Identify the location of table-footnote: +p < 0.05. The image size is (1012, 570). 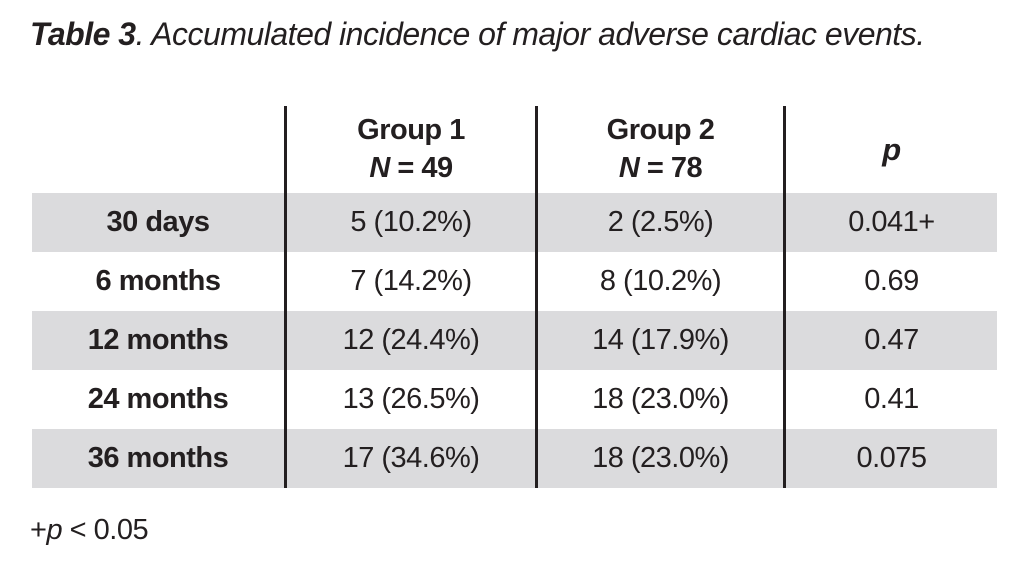
(89, 530).